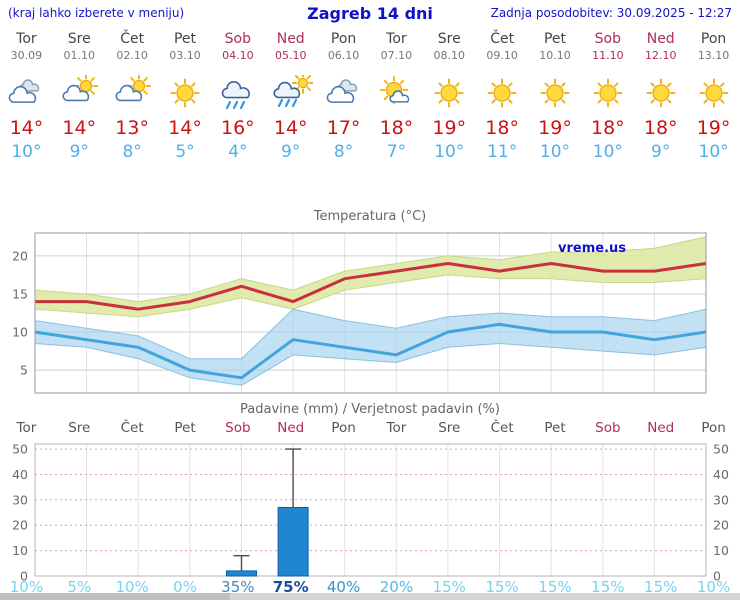 This screenshot has height=600, width=740. Describe the element at coordinates (291, 428) in the screenshot. I see `precip-day-label: Ned` at that location.